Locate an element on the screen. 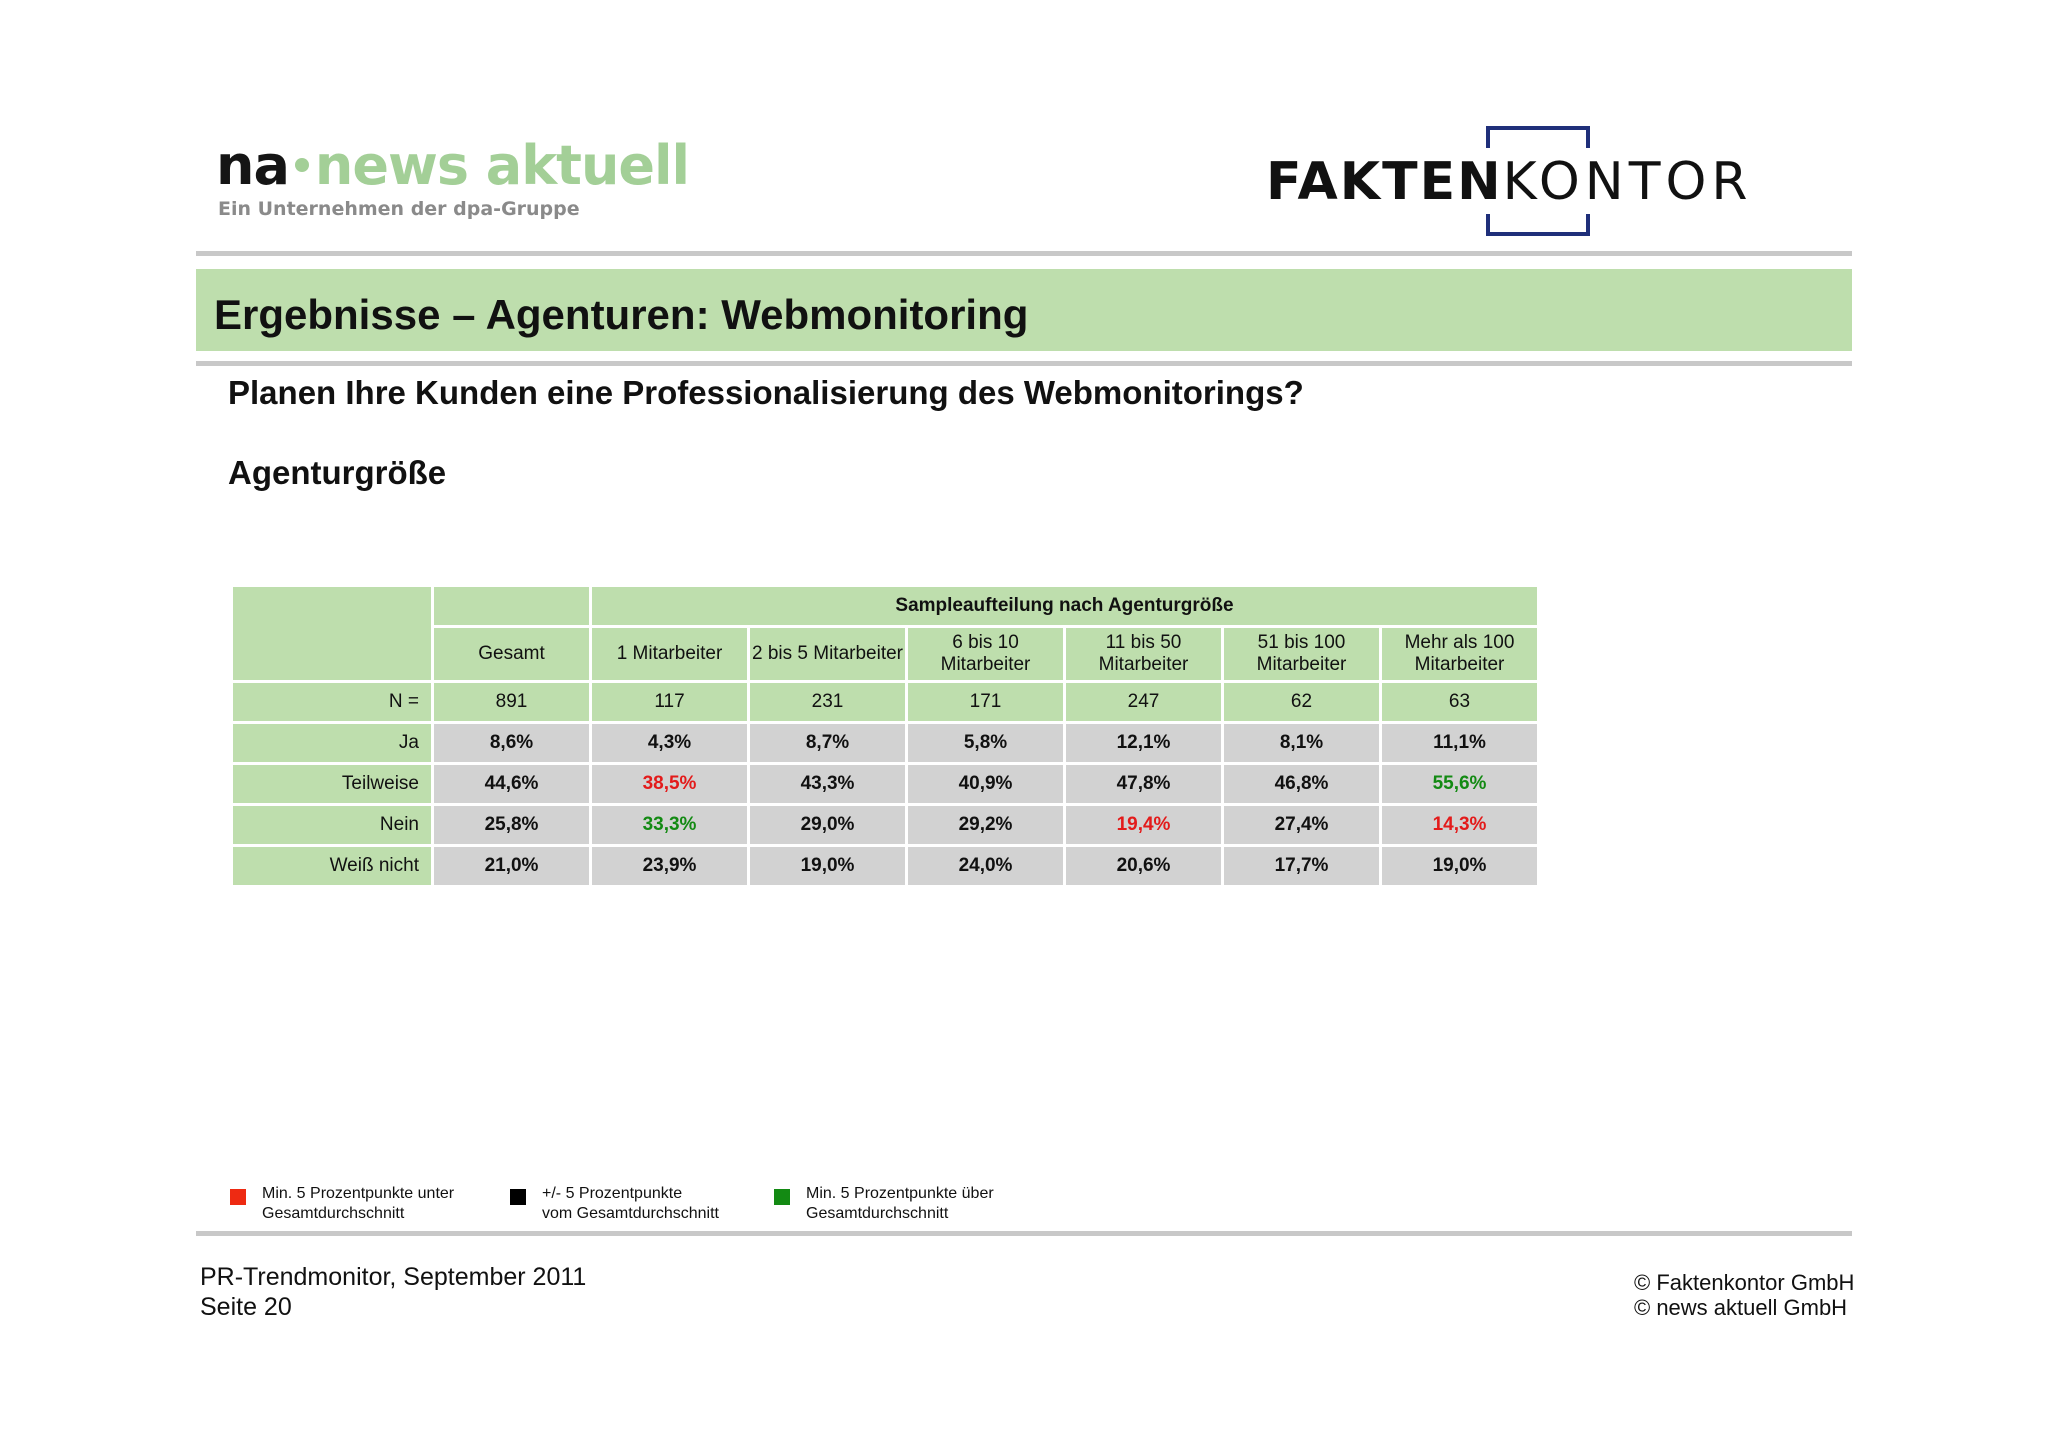 The height and width of the screenshot is (1447, 2048). value-cell: 20,6% is located at coordinates (1143, 866).